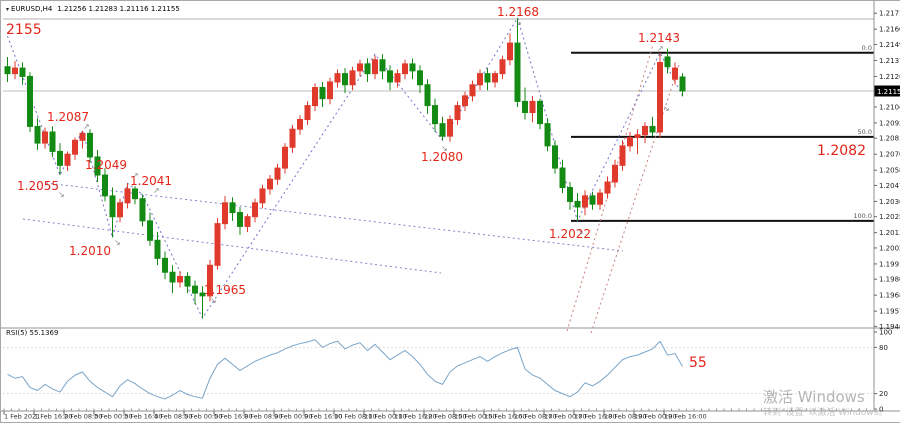 Image resolution: width=900 pixels, height=423 pixels. I want to click on price-tick-label: 1.21040, so click(889, 107).